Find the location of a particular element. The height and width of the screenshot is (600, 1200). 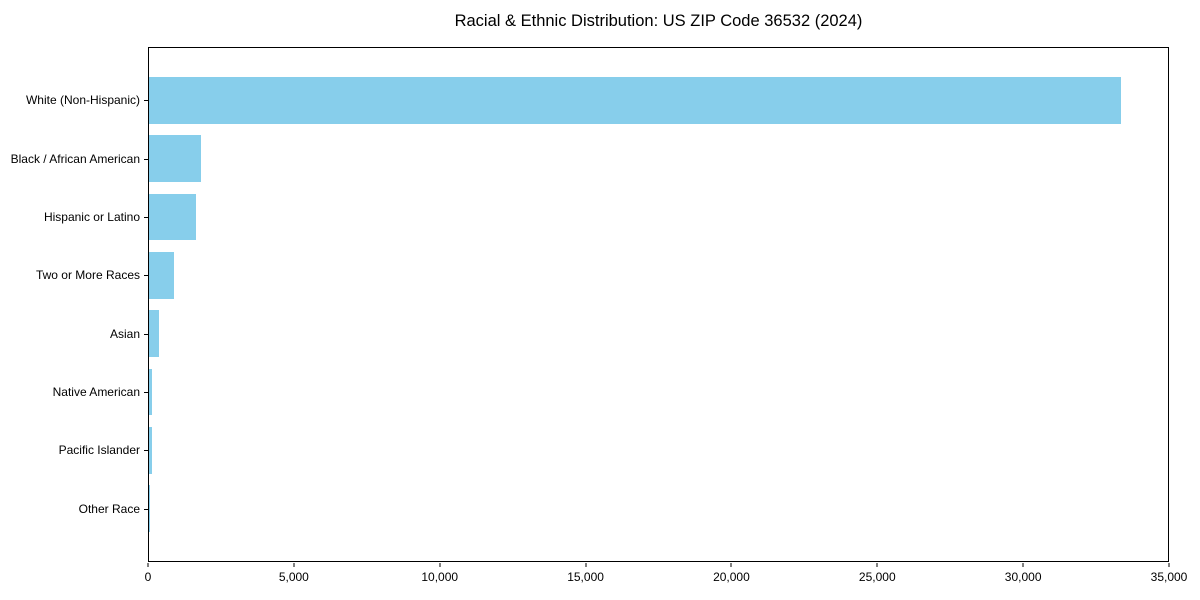

bar-row: Pacific Islander is located at coordinates (613, 450).